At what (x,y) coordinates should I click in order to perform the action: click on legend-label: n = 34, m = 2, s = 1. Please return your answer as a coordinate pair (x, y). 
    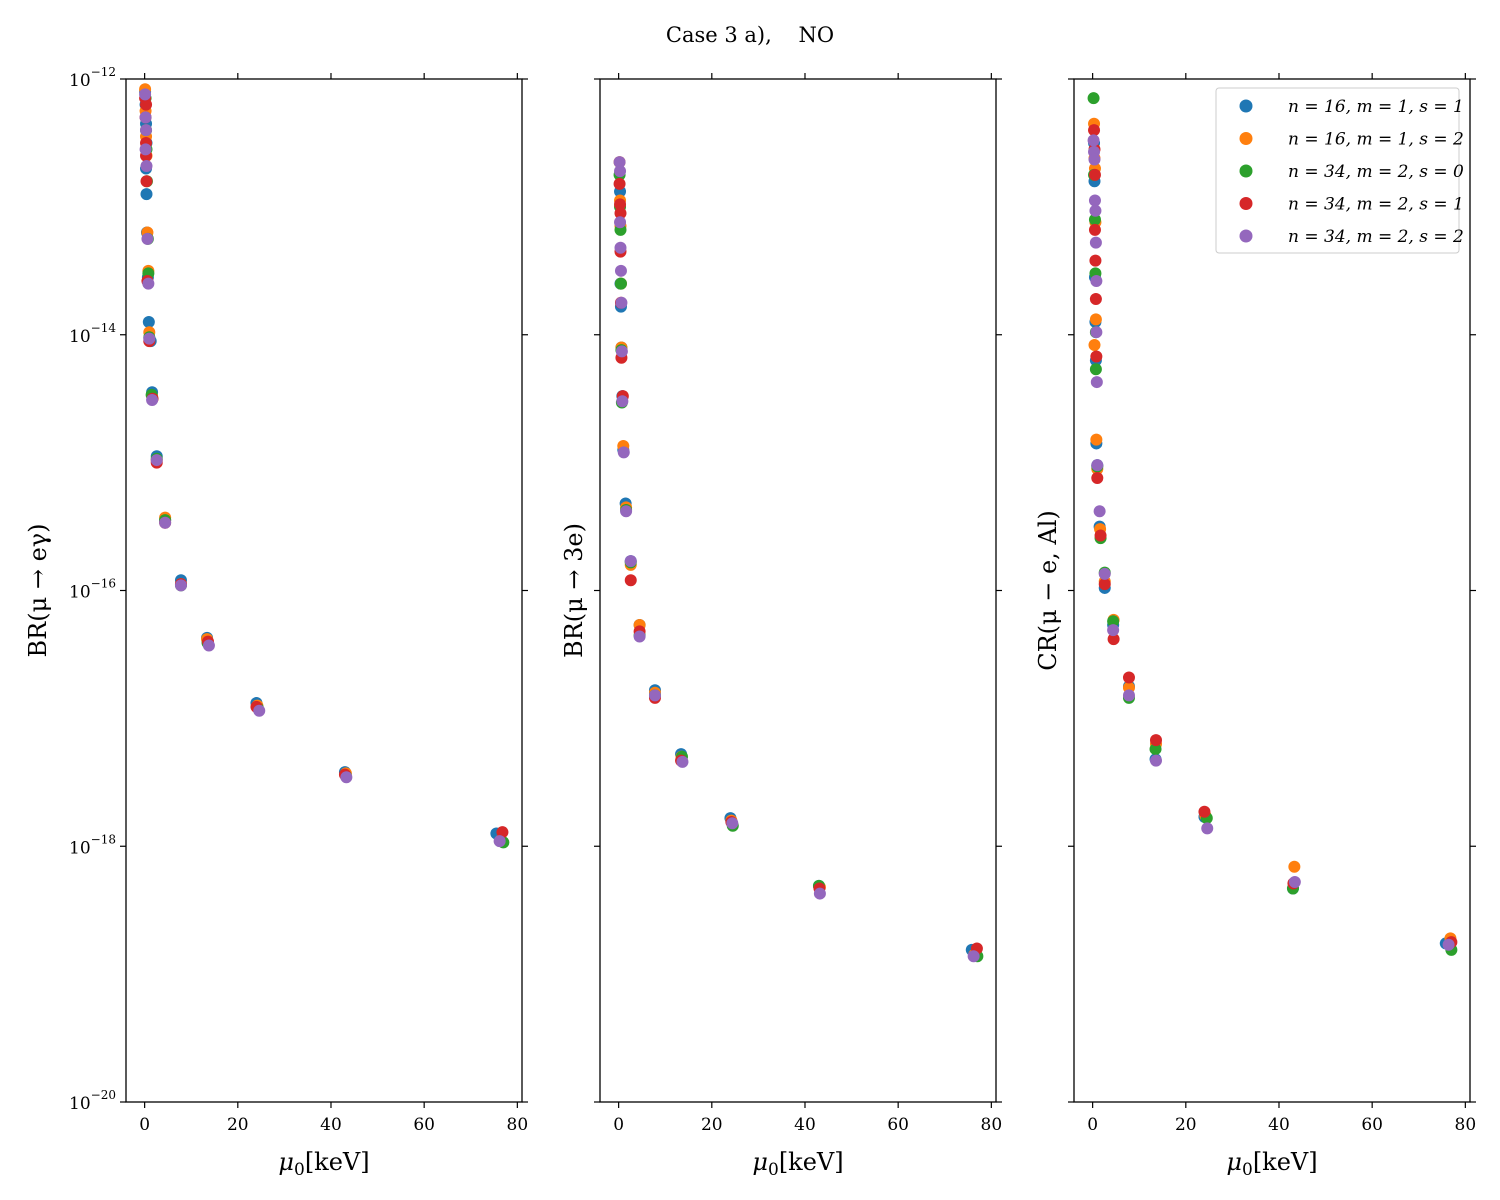
    Looking at the image, I should click on (1376, 205).